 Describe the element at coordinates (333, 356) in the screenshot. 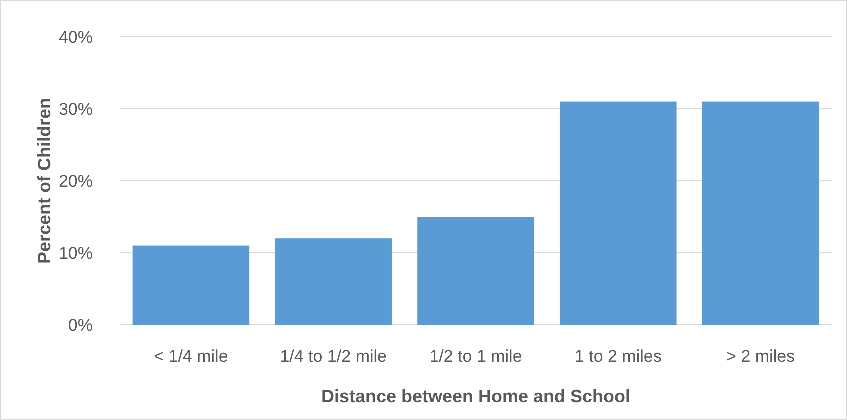

I see `x-tick-label: 1/4 to 1/2 mile` at that location.